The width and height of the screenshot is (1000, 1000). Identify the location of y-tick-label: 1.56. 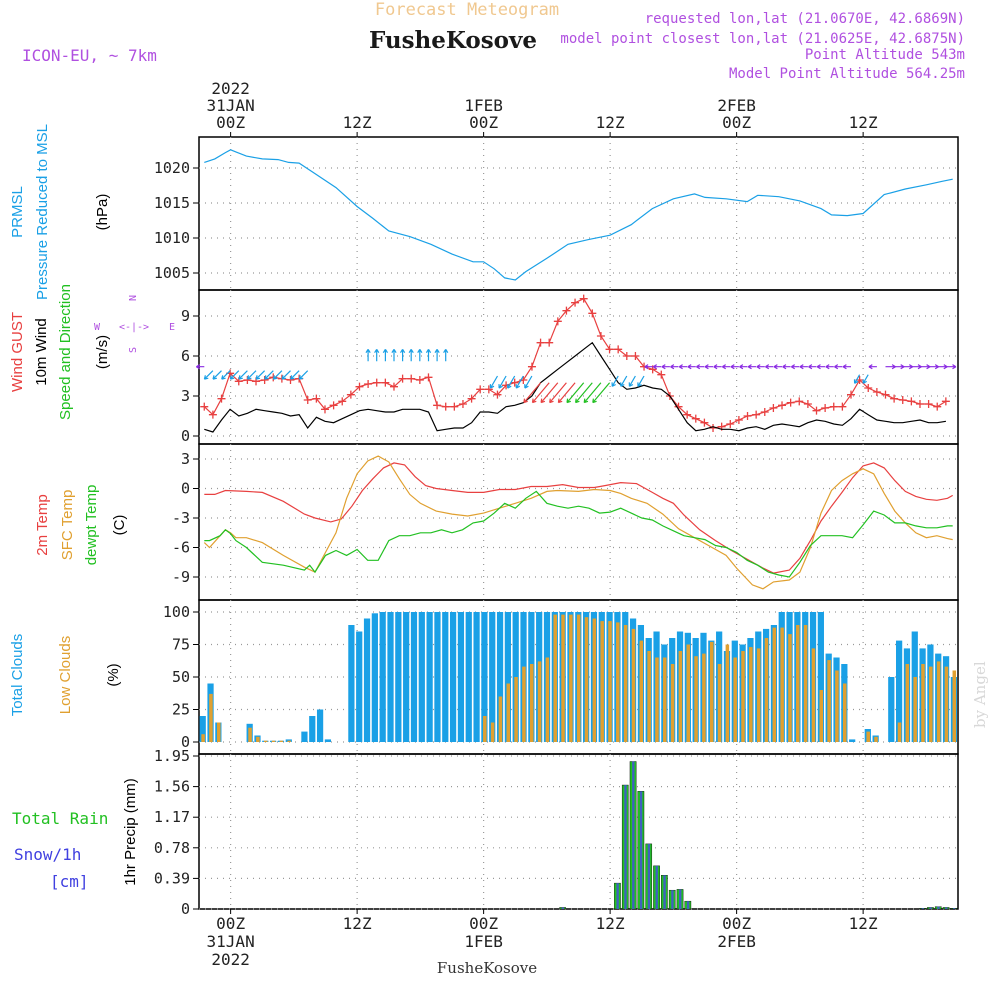
(172, 787).